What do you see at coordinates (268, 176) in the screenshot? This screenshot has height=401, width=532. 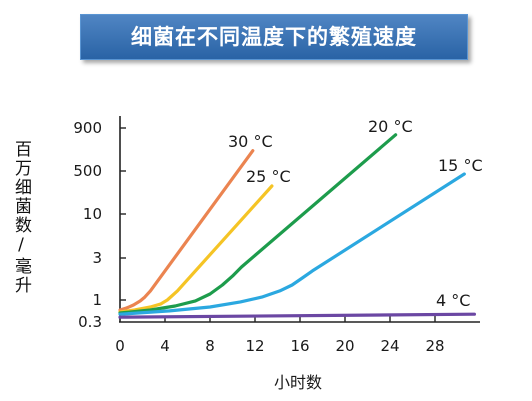 I see `series-label-25c: 25 °C` at bounding box center [268, 176].